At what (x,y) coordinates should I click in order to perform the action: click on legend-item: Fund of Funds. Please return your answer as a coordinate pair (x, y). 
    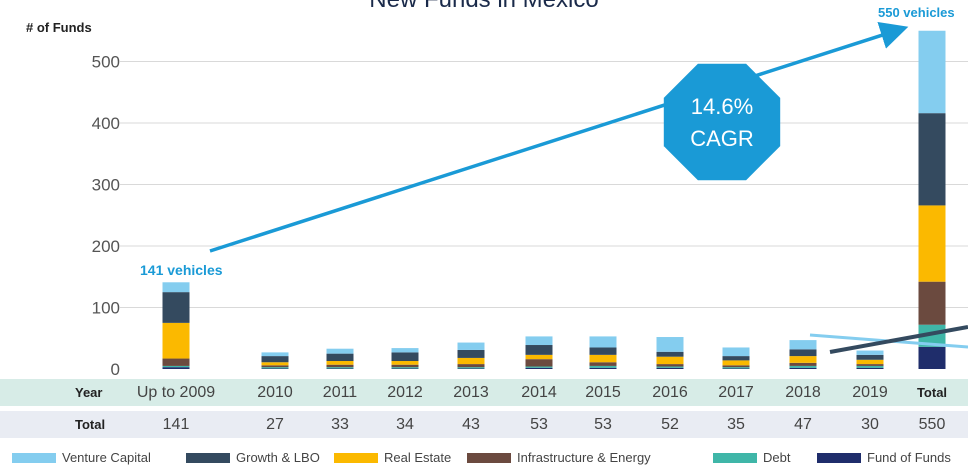
    Looking at the image, I should click on (884, 457).